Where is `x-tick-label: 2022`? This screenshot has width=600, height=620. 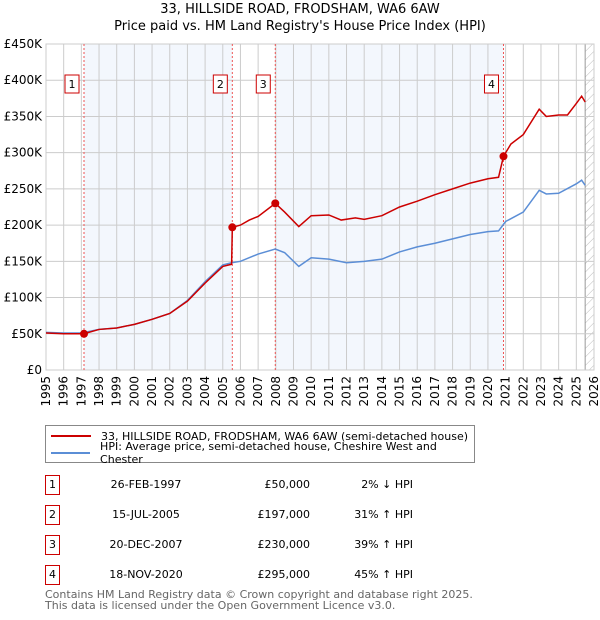 x-tick-label: 2022 is located at coordinates (523, 391).